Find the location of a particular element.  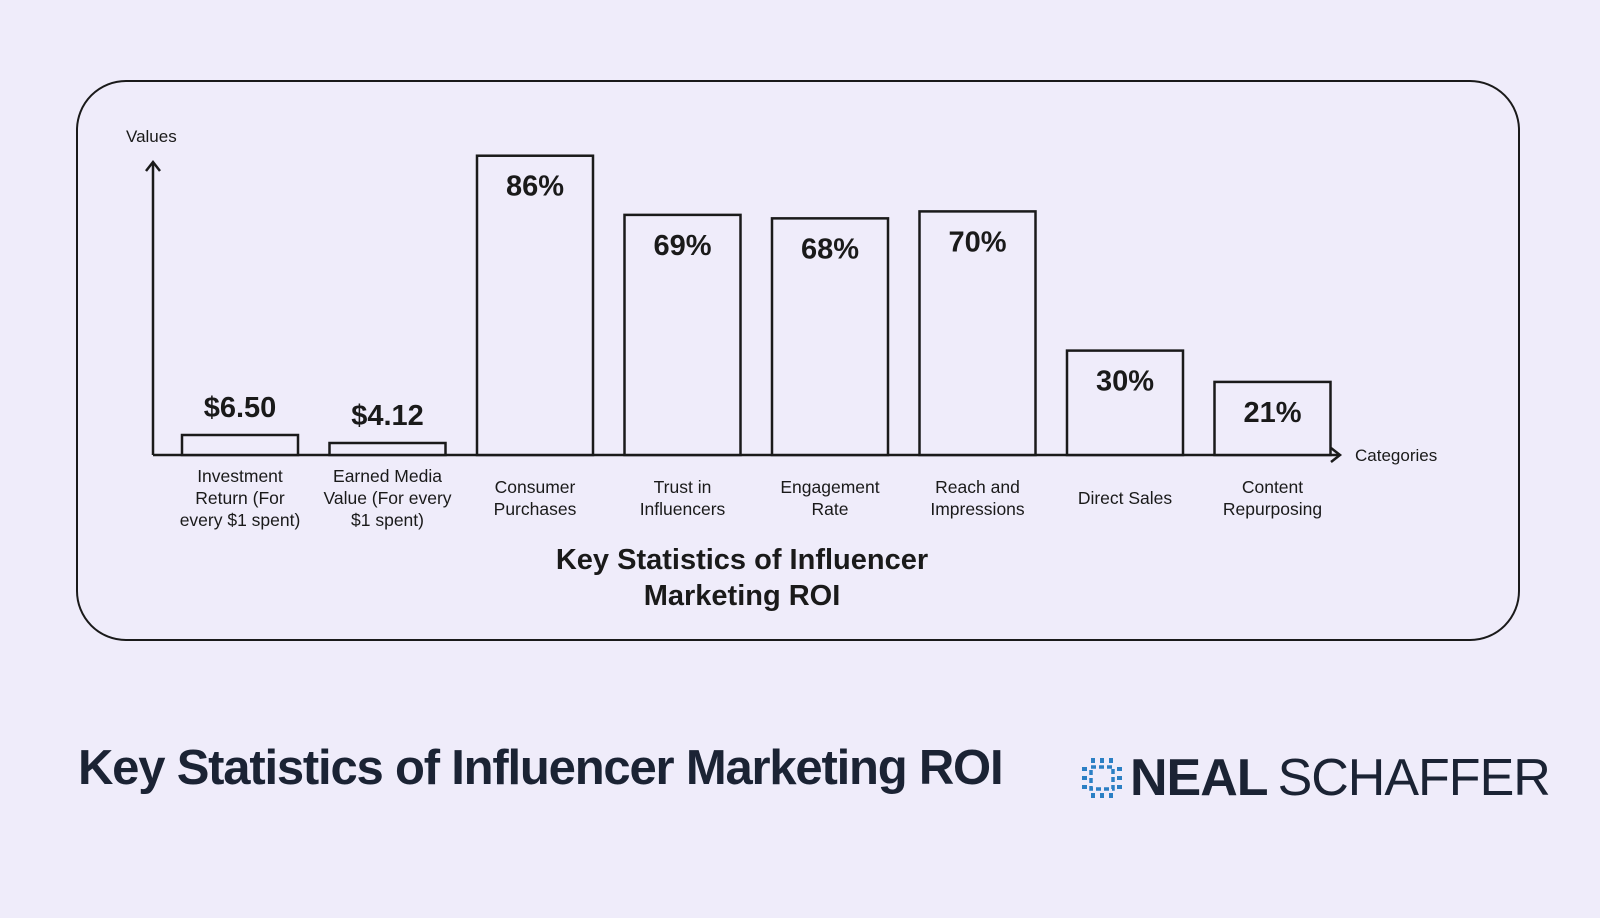

category-tick-label: Direct Sales is located at coordinates (1125, 498).